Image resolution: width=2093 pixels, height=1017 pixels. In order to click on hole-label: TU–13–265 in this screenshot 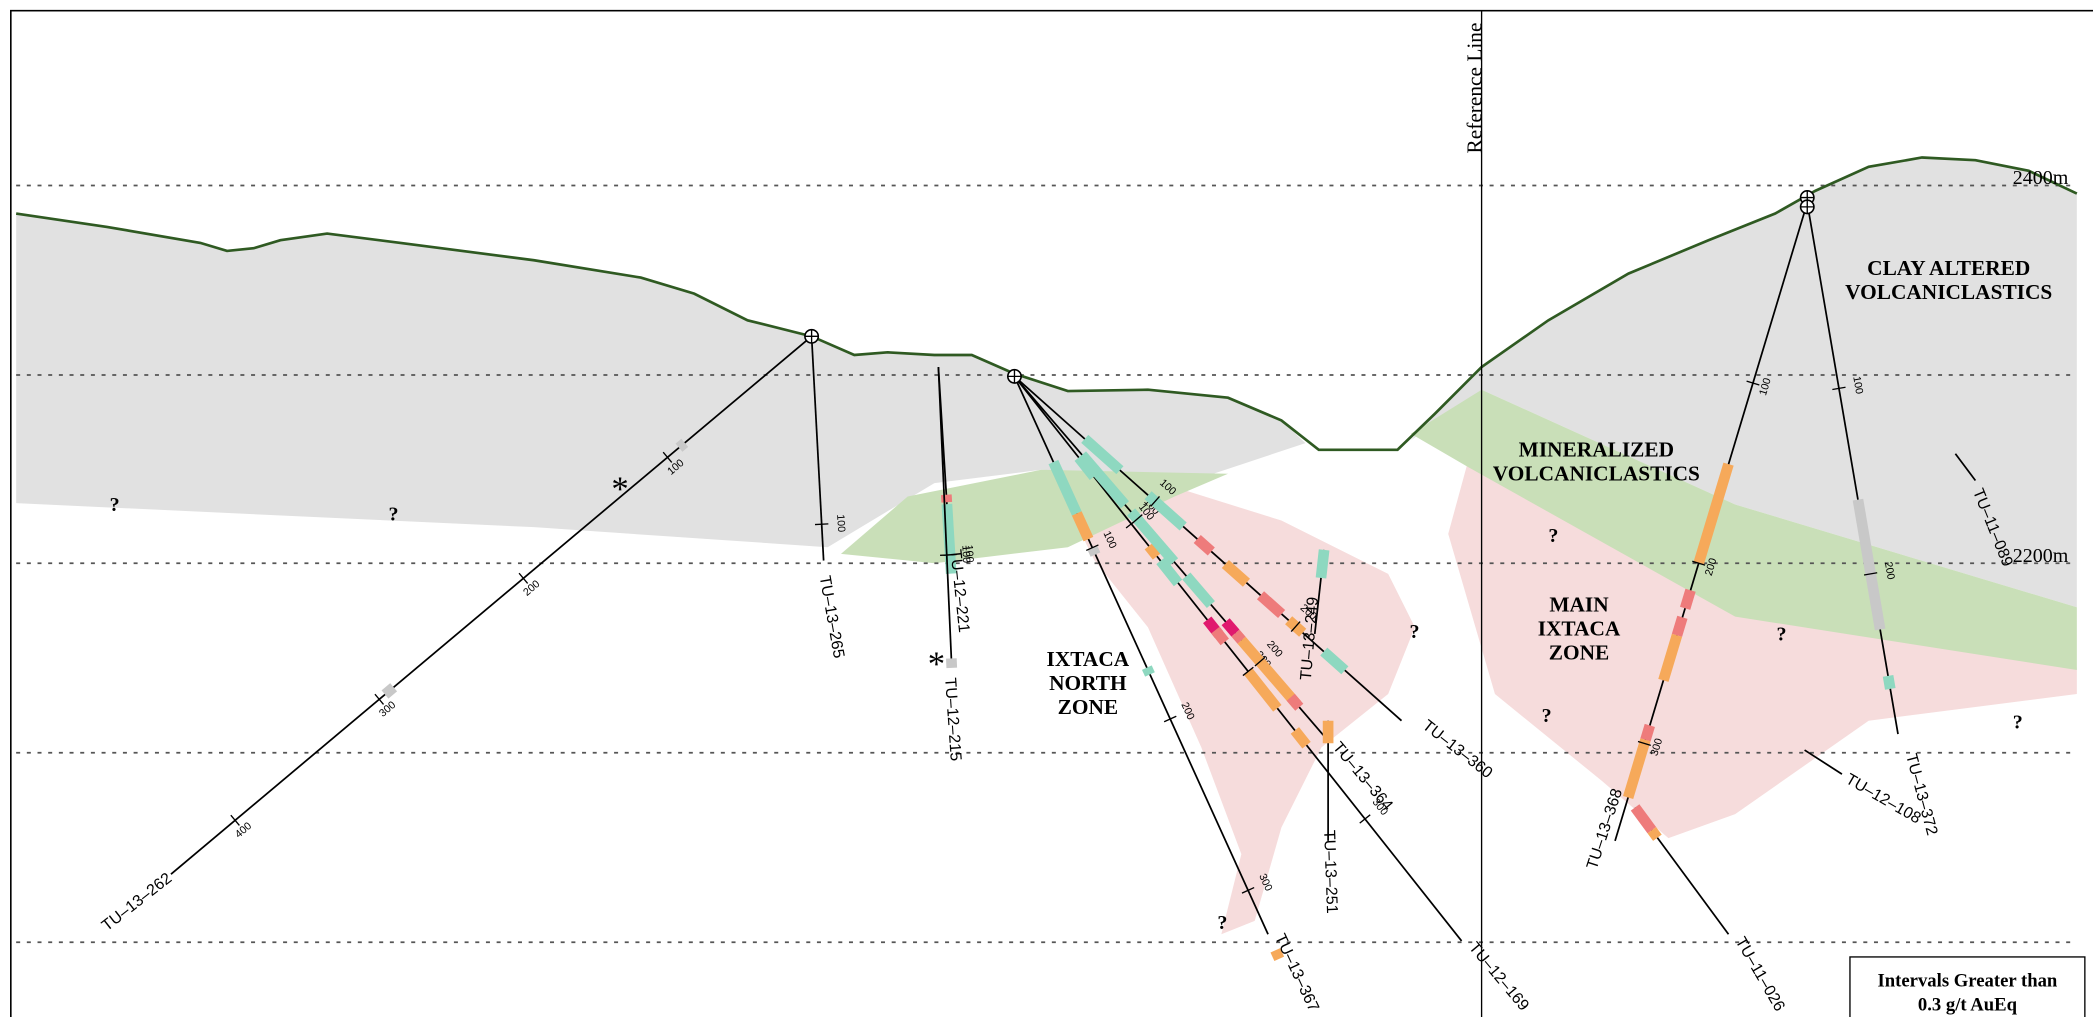, I will do `click(831, 616)`.